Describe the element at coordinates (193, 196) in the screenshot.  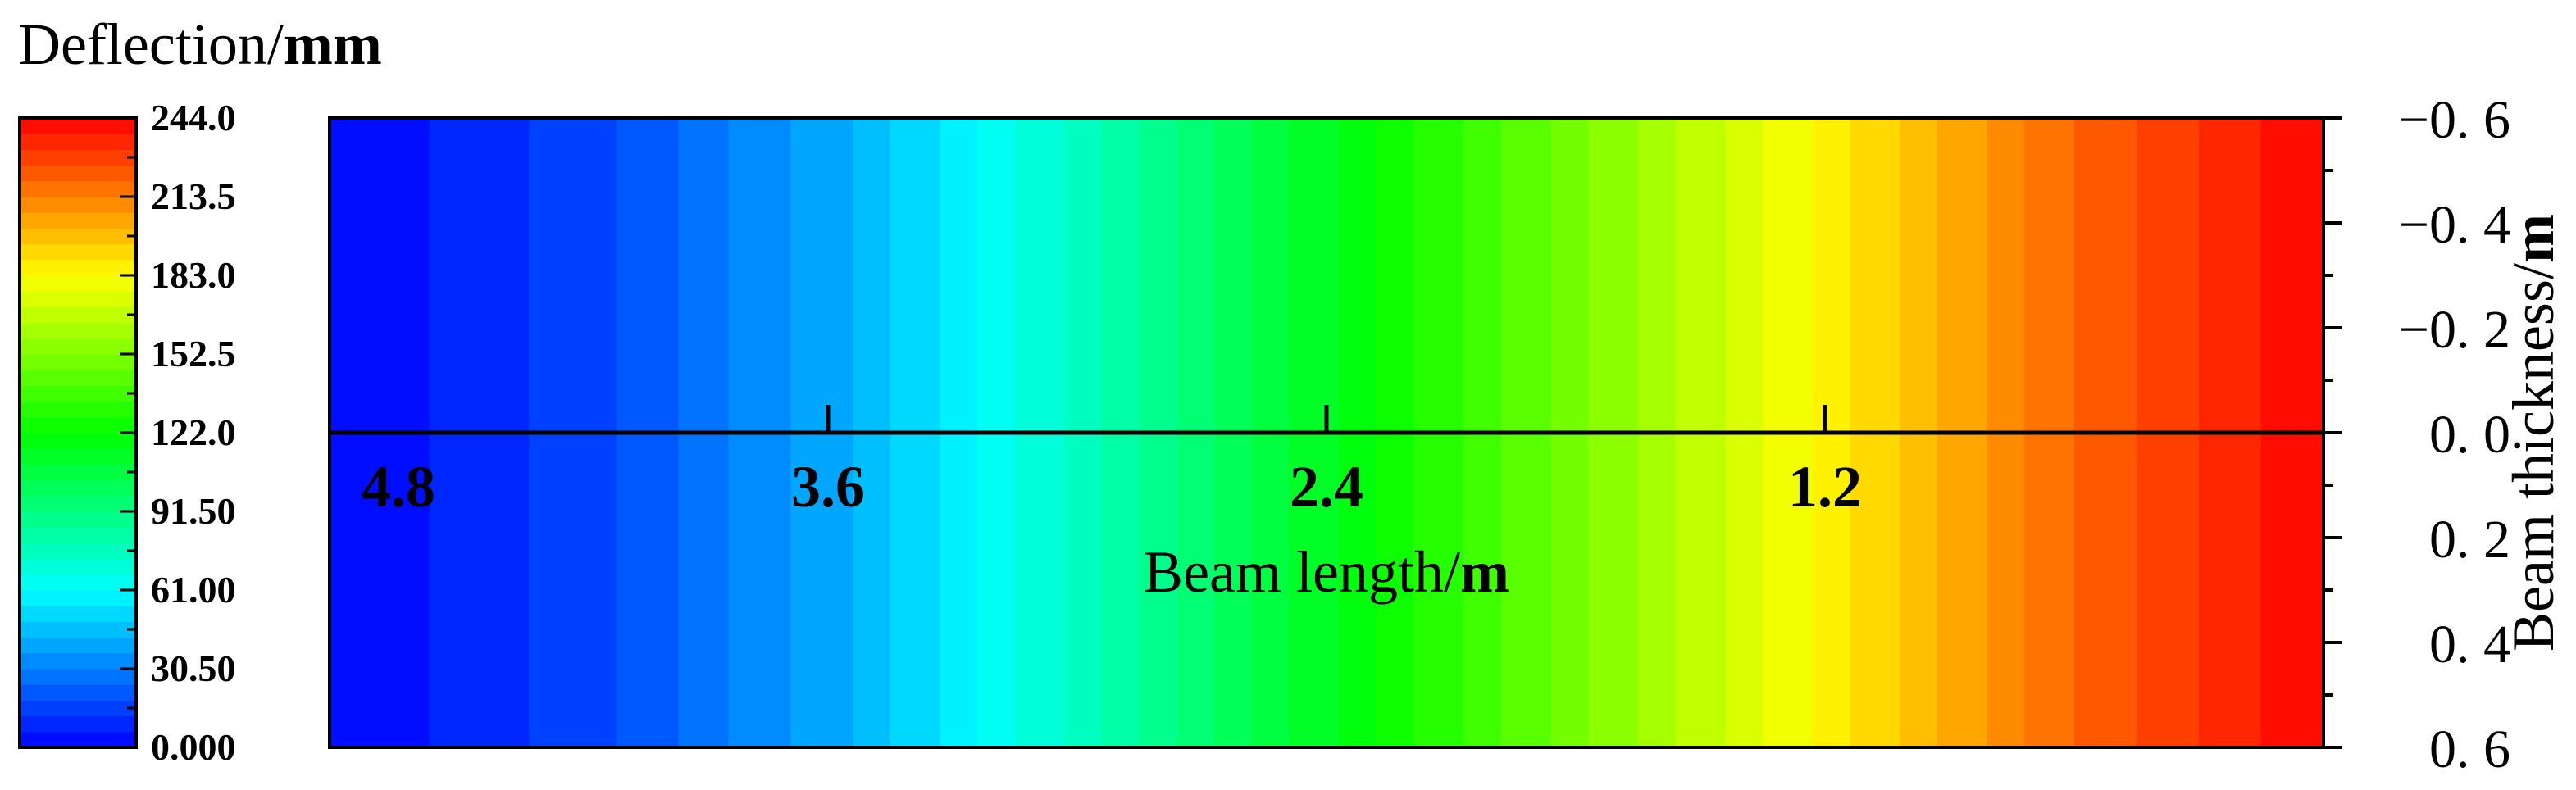
I see `colorbar-tick-label: 213.5` at that location.